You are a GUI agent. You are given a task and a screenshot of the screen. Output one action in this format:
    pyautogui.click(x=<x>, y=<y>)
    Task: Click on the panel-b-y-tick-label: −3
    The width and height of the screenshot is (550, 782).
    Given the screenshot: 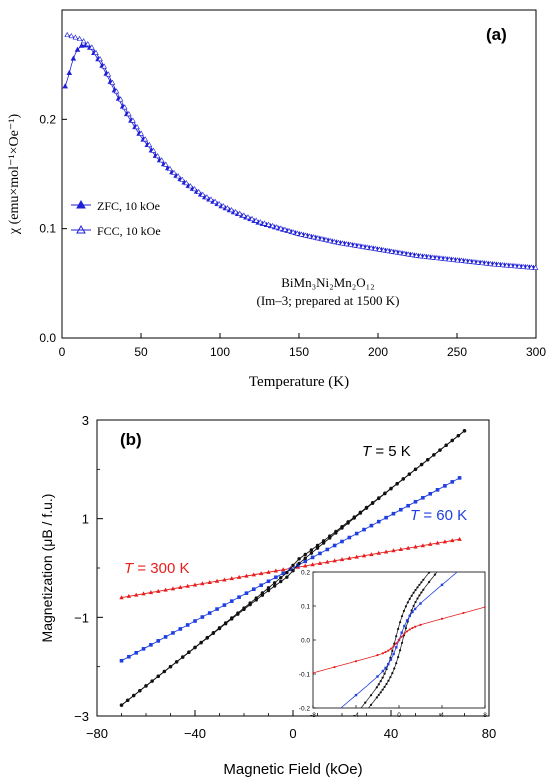 What is the action you would take?
    pyautogui.click(x=81, y=716)
    